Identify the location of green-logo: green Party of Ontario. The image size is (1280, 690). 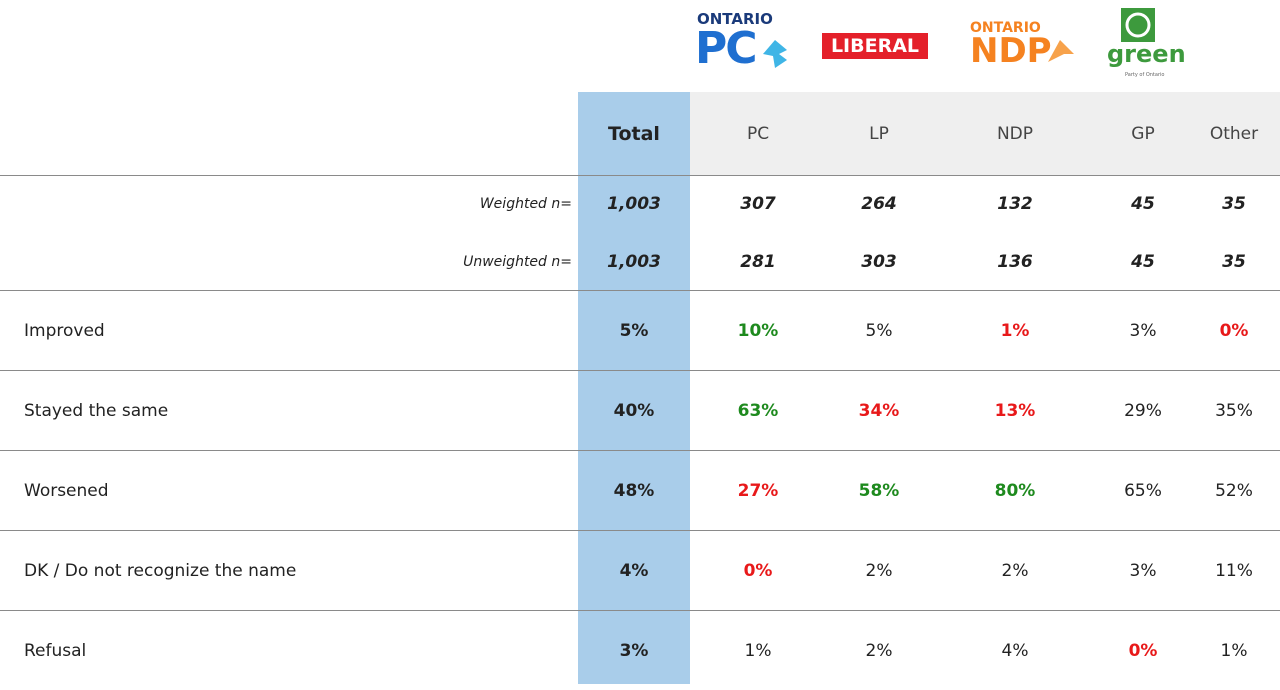
(1145, 48).